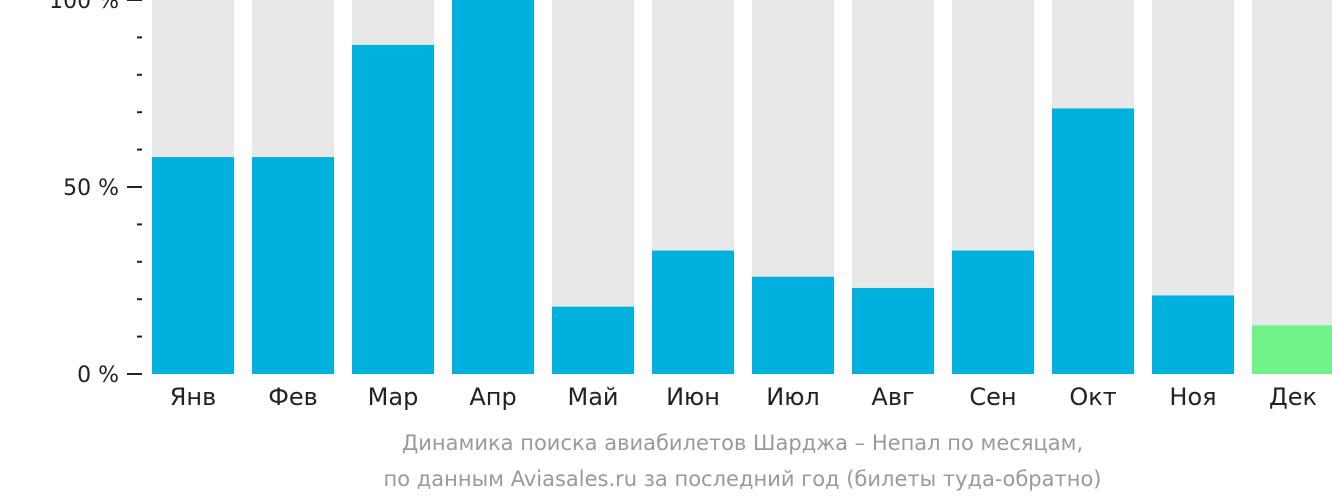  What do you see at coordinates (492, 397) in the screenshot?
I see `x-tick-label: Апр` at bounding box center [492, 397].